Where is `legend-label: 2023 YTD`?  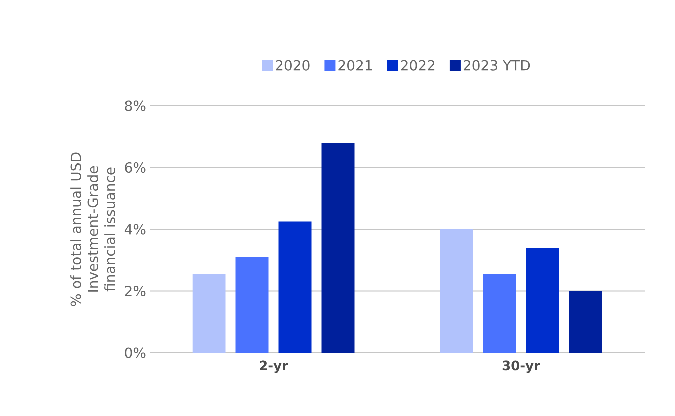
legend-label: 2023 YTD is located at coordinates (497, 65).